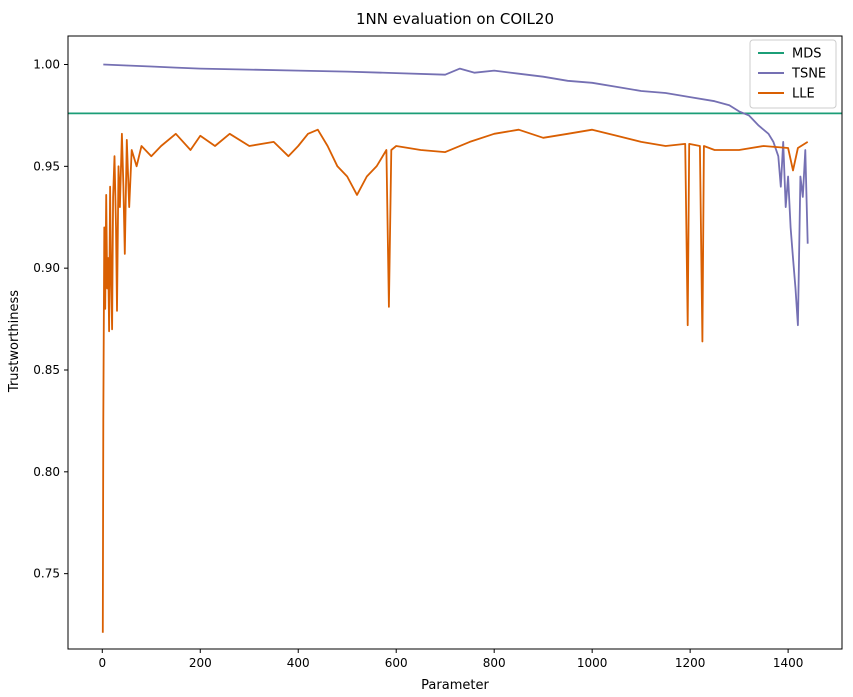 The height and width of the screenshot is (697, 853). What do you see at coordinates (46, 65) in the screenshot?
I see `y-tick-label: 1.00` at bounding box center [46, 65].